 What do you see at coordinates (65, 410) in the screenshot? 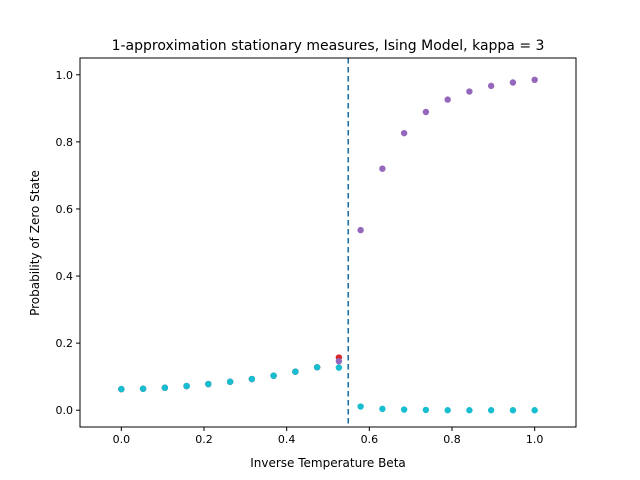
I see `y-tick-label: 0.0` at bounding box center [65, 410].